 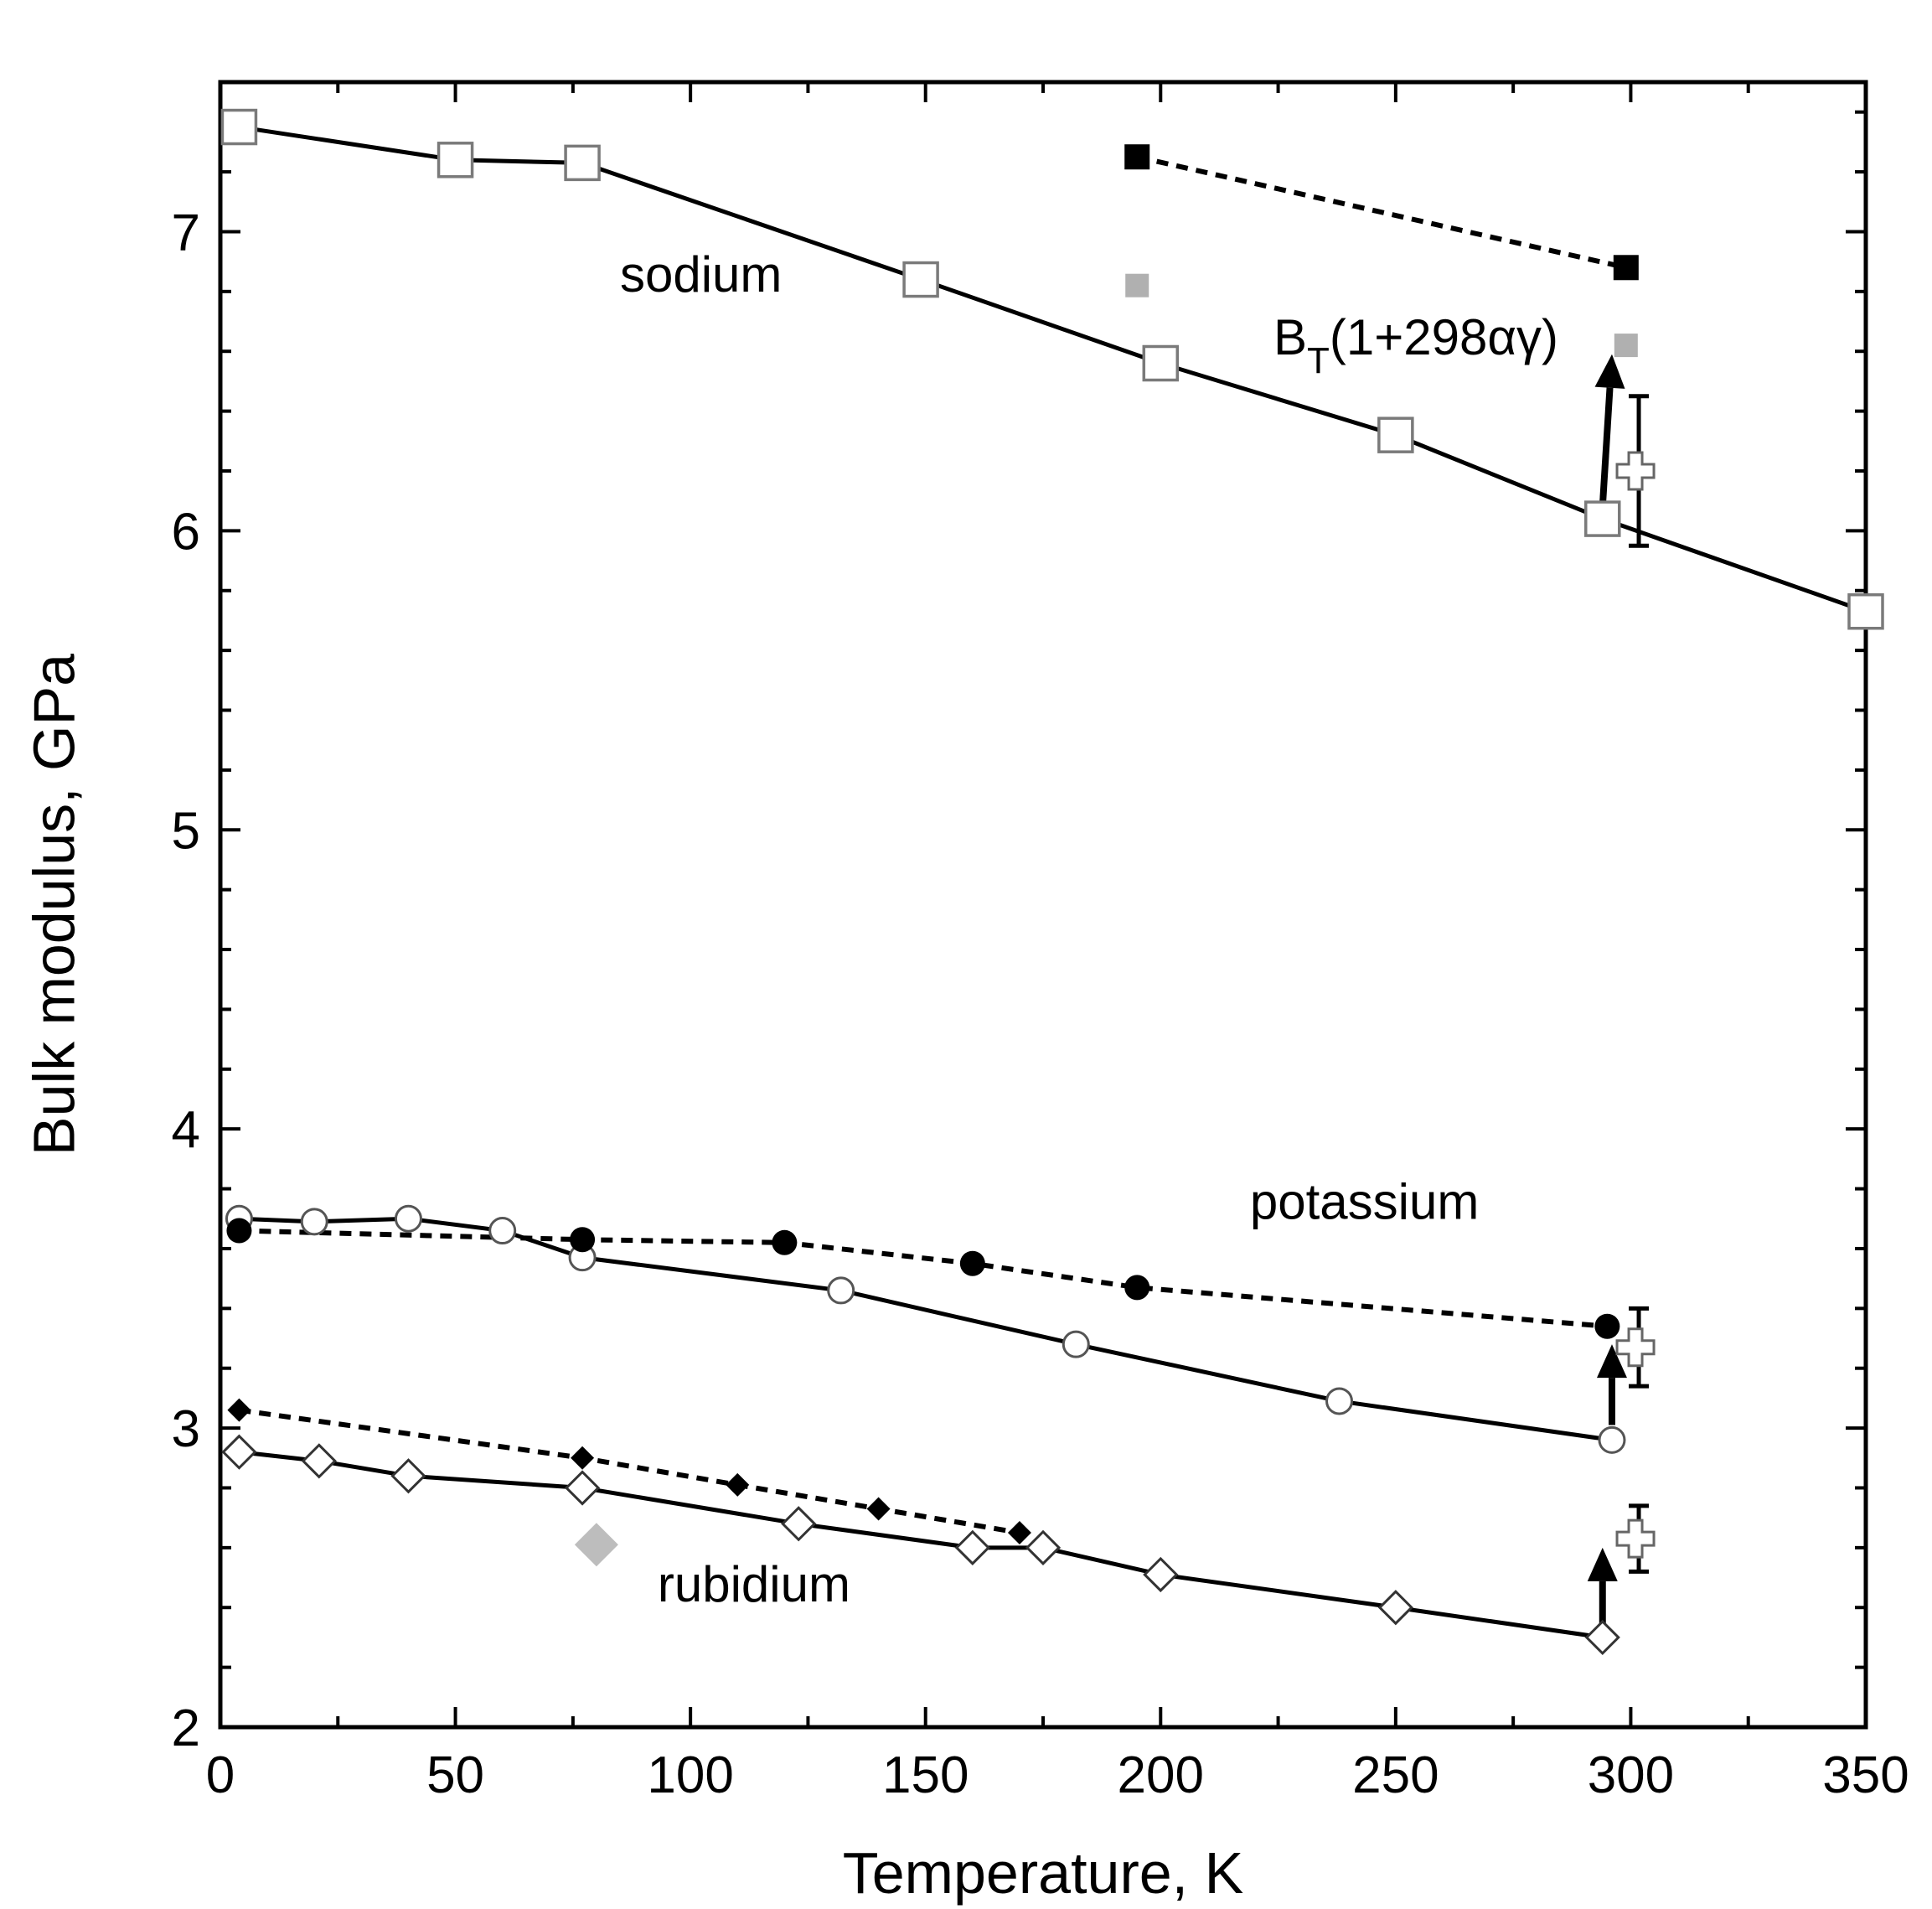 I want to click on x-tick-label: 0, so click(x=220, y=1775).